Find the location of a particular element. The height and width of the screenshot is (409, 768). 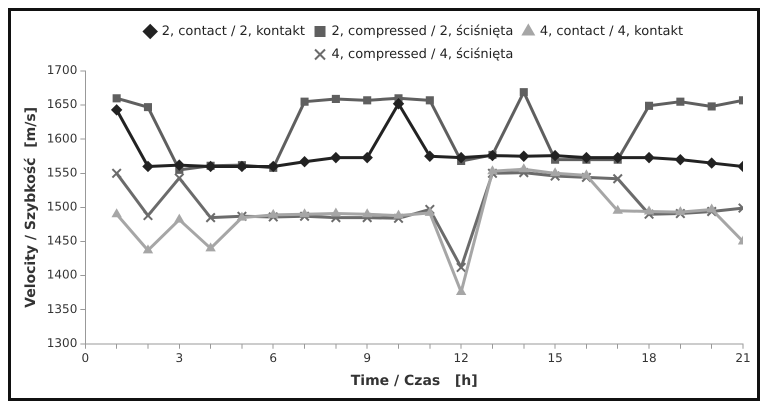

x-tick-label: 21 is located at coordinates (743, 358).